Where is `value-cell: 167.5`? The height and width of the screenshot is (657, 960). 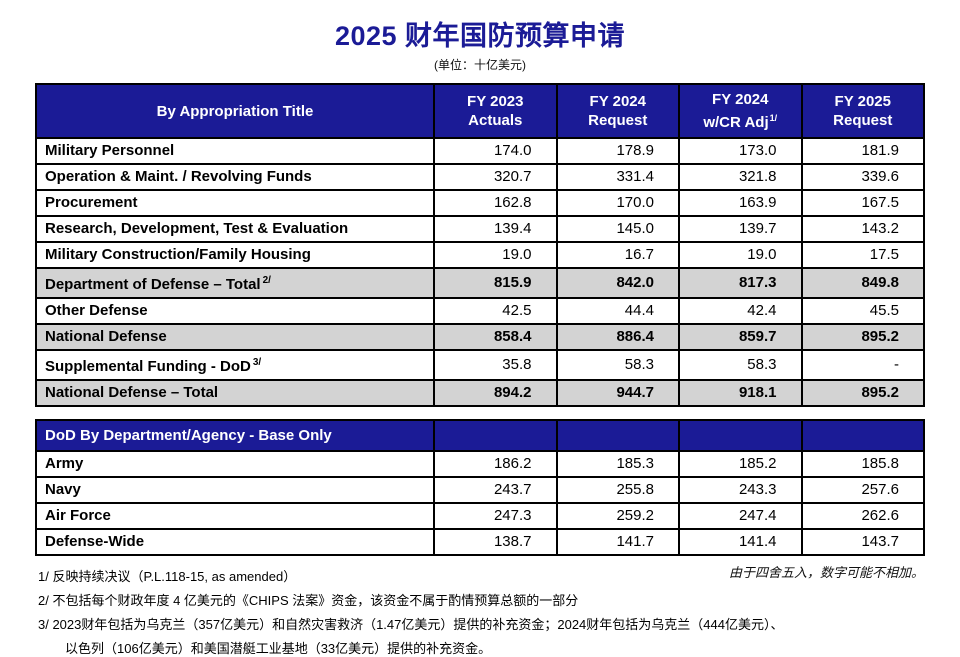 value-cell: 167.5 is located at coordinates (862, 203).